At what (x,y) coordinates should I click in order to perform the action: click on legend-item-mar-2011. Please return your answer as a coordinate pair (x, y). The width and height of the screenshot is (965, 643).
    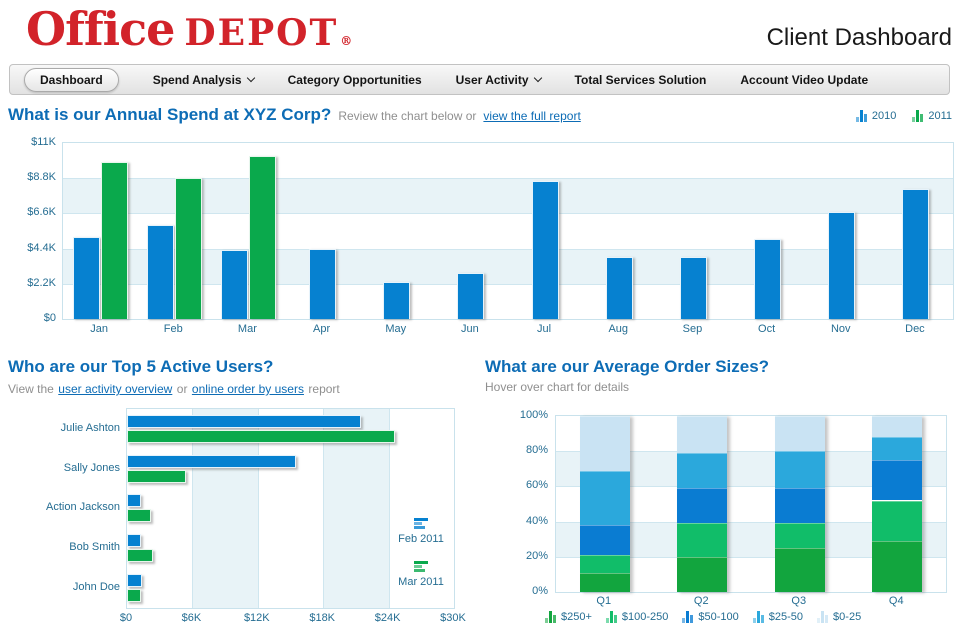
    Looking at the image, I should click on (421, 563).